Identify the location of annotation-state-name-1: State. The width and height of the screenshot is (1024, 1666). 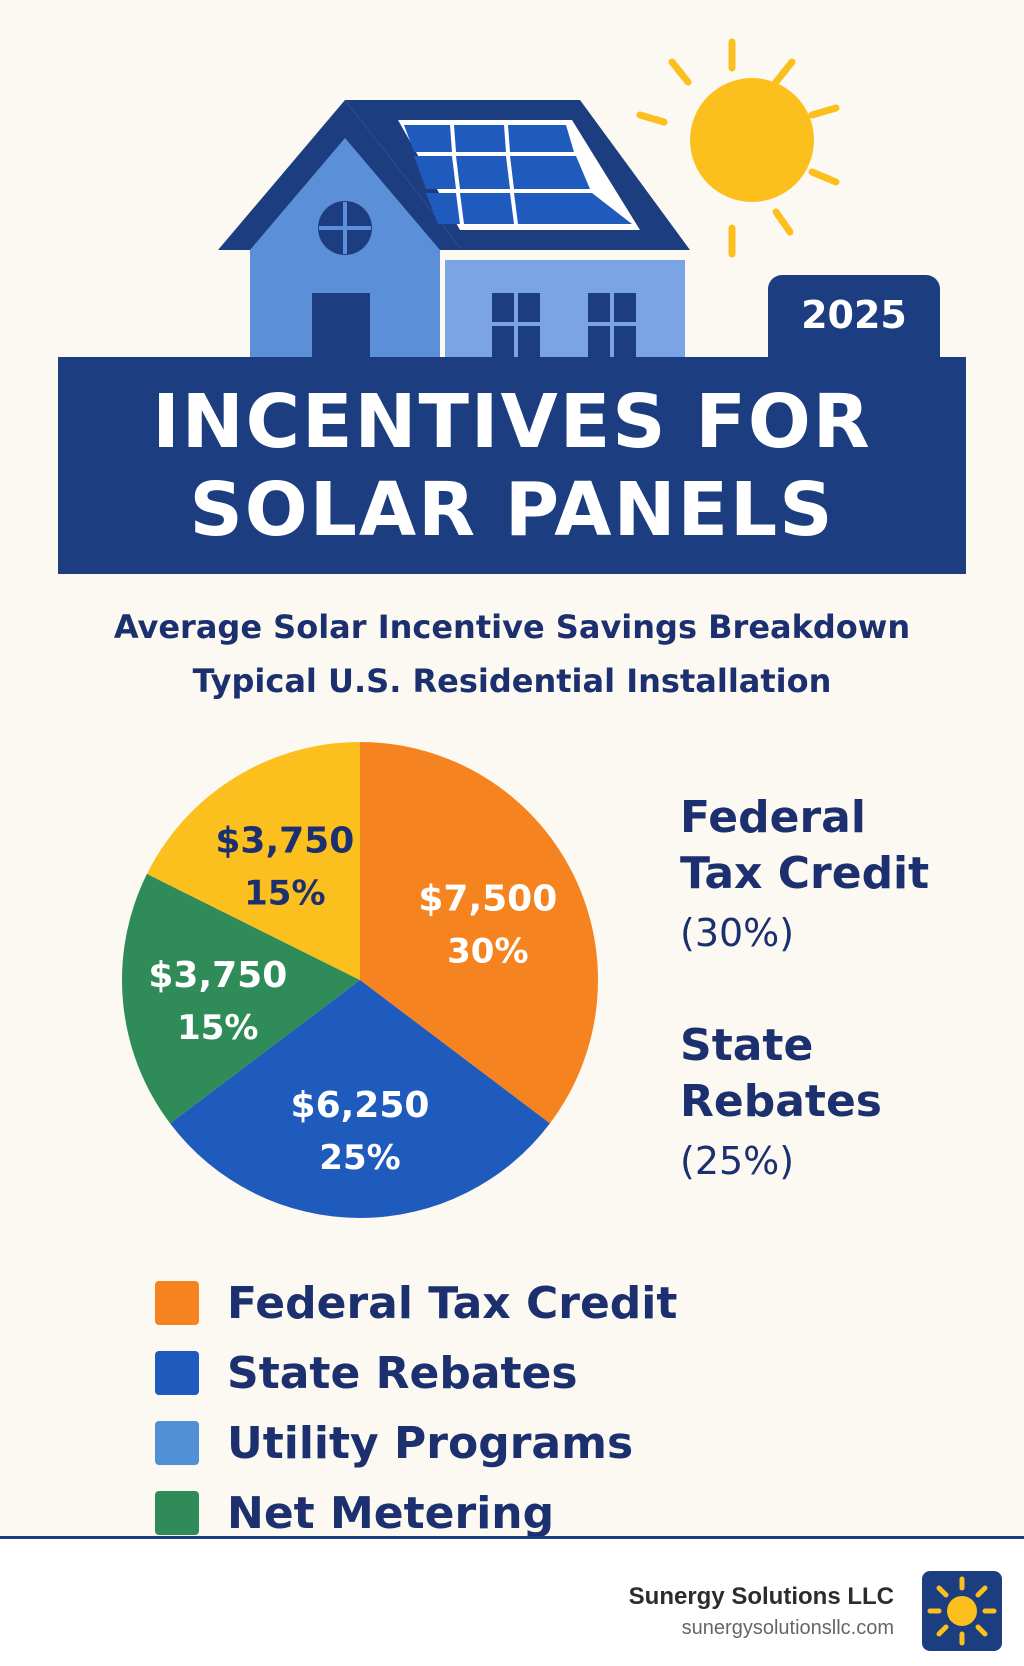
(747, 1045).